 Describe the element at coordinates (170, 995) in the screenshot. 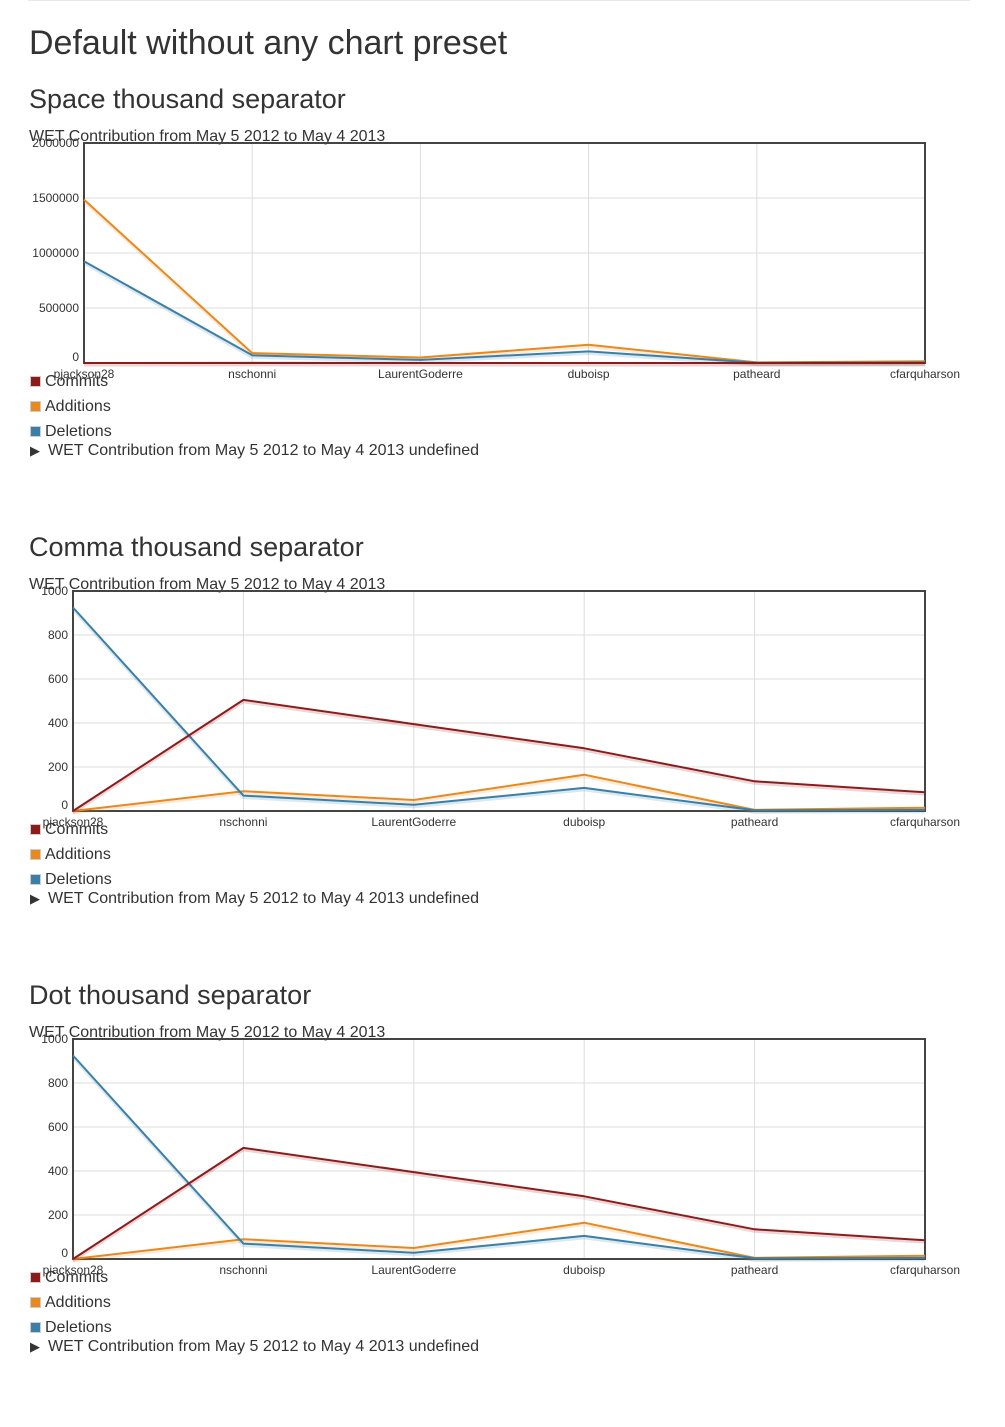

I see `section-heading: Dot thousand separator` at that location.